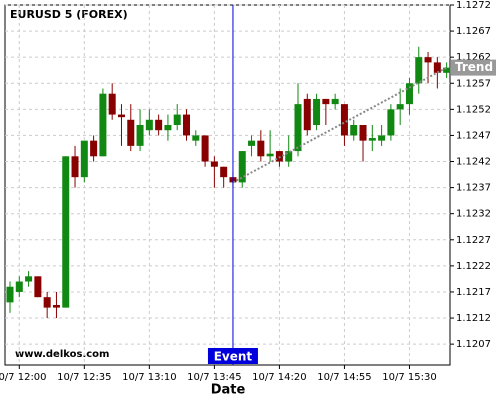  Describe the element at coordinates (473, 318) in the screenshot. I see `y-tick-label: 1.1212` at that location.